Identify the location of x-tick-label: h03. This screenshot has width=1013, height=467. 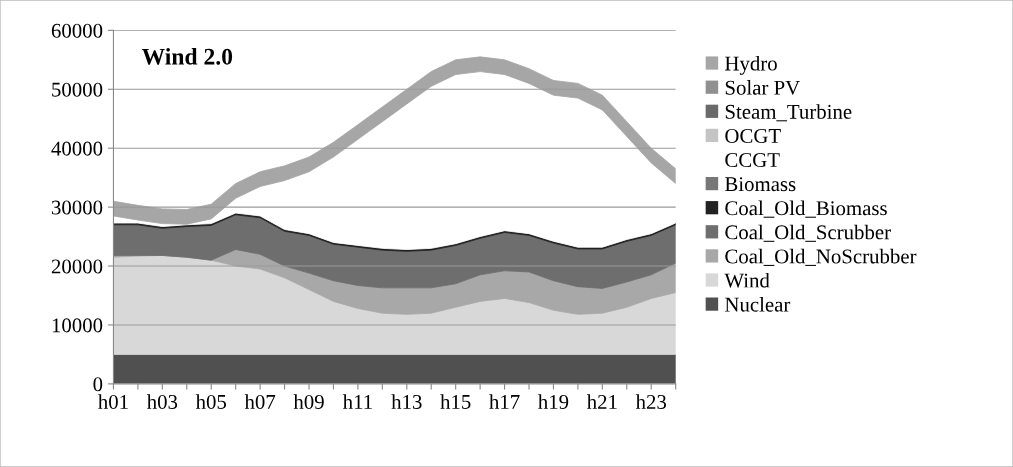
(162, 401).